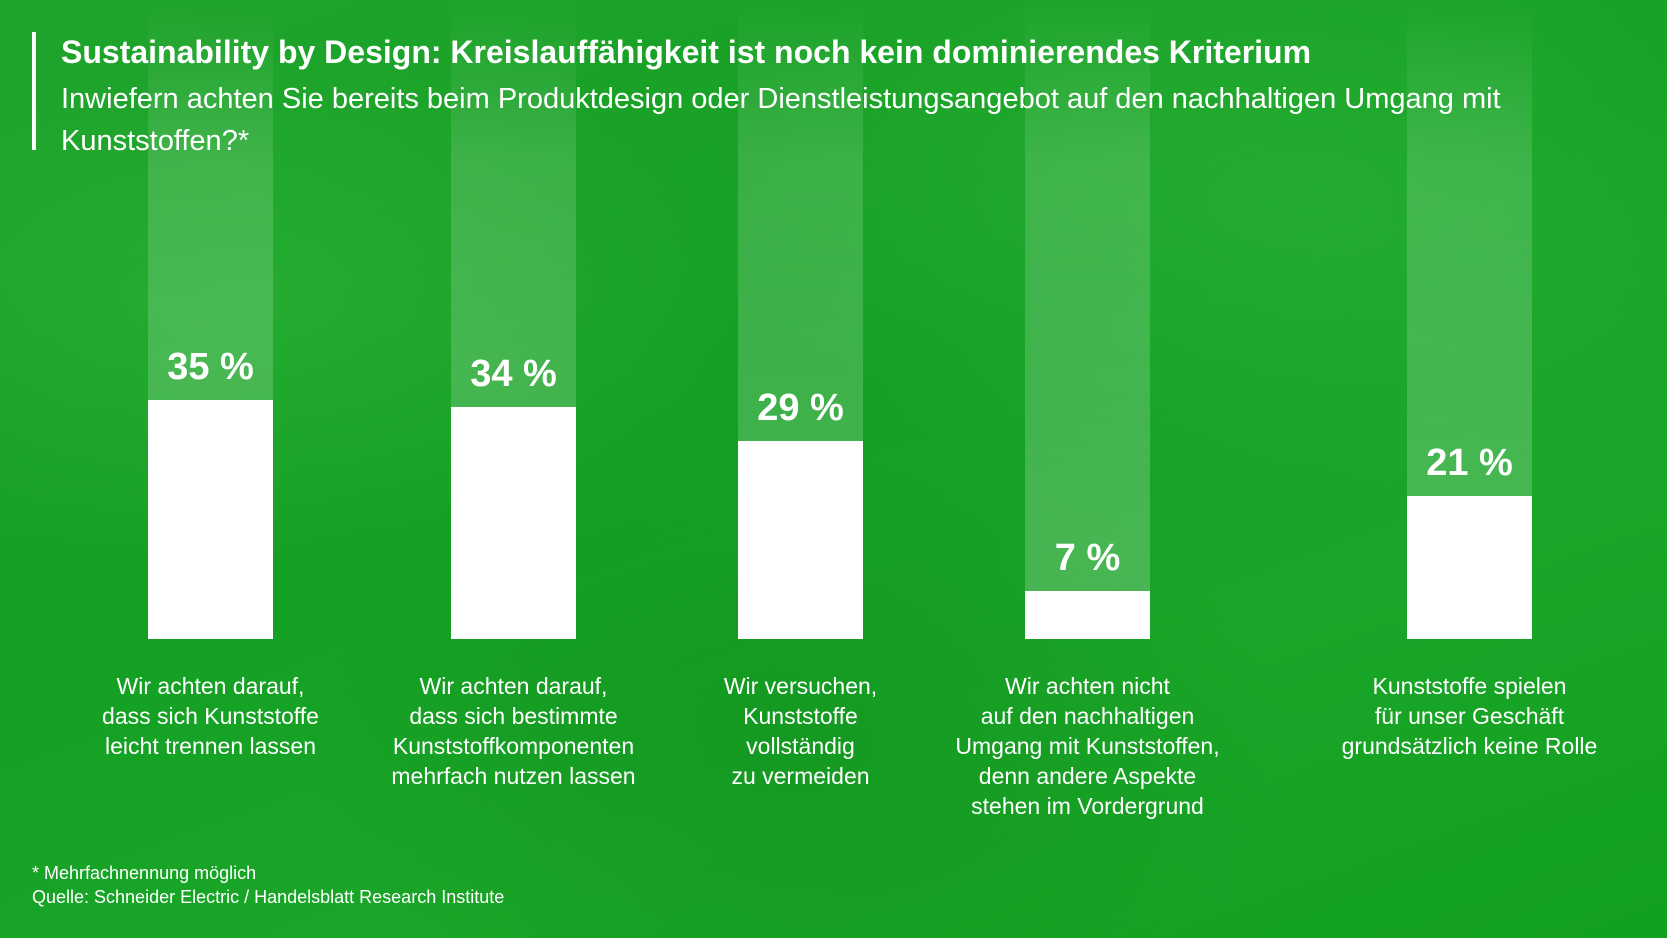  What do you see at coordinates (144, 873) in the screenshot?
I see `footnote: * Mehrfachnennung möglich` at bounding box center [144, 873].